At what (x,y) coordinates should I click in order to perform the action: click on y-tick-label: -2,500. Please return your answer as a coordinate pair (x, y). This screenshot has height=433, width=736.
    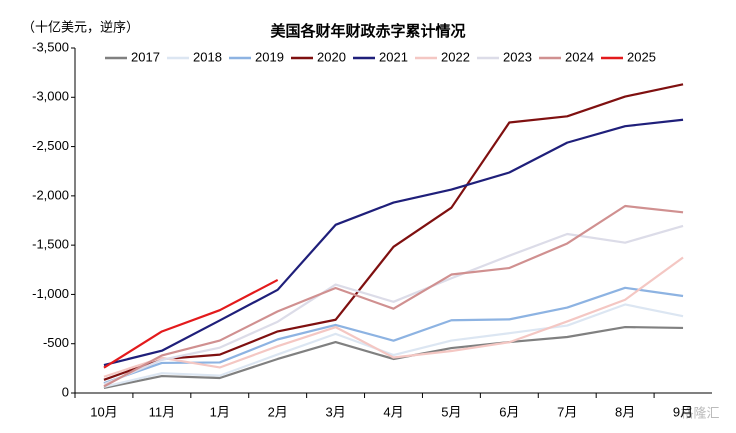
    Looking at the image, I should click on (50, 145).